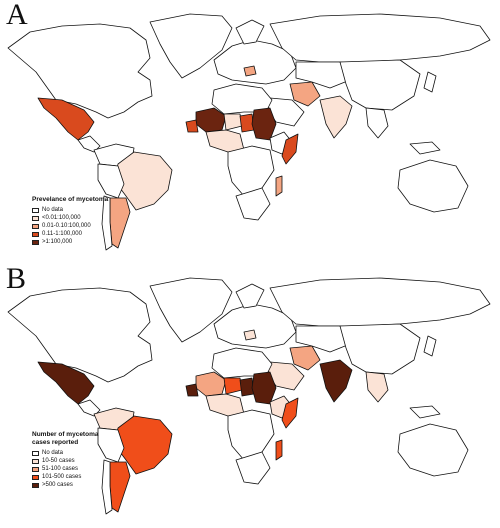 The height and width of the screenshot is (528, 500). I want to click on legend-item: <0.01:100,000, so click(72, 218).